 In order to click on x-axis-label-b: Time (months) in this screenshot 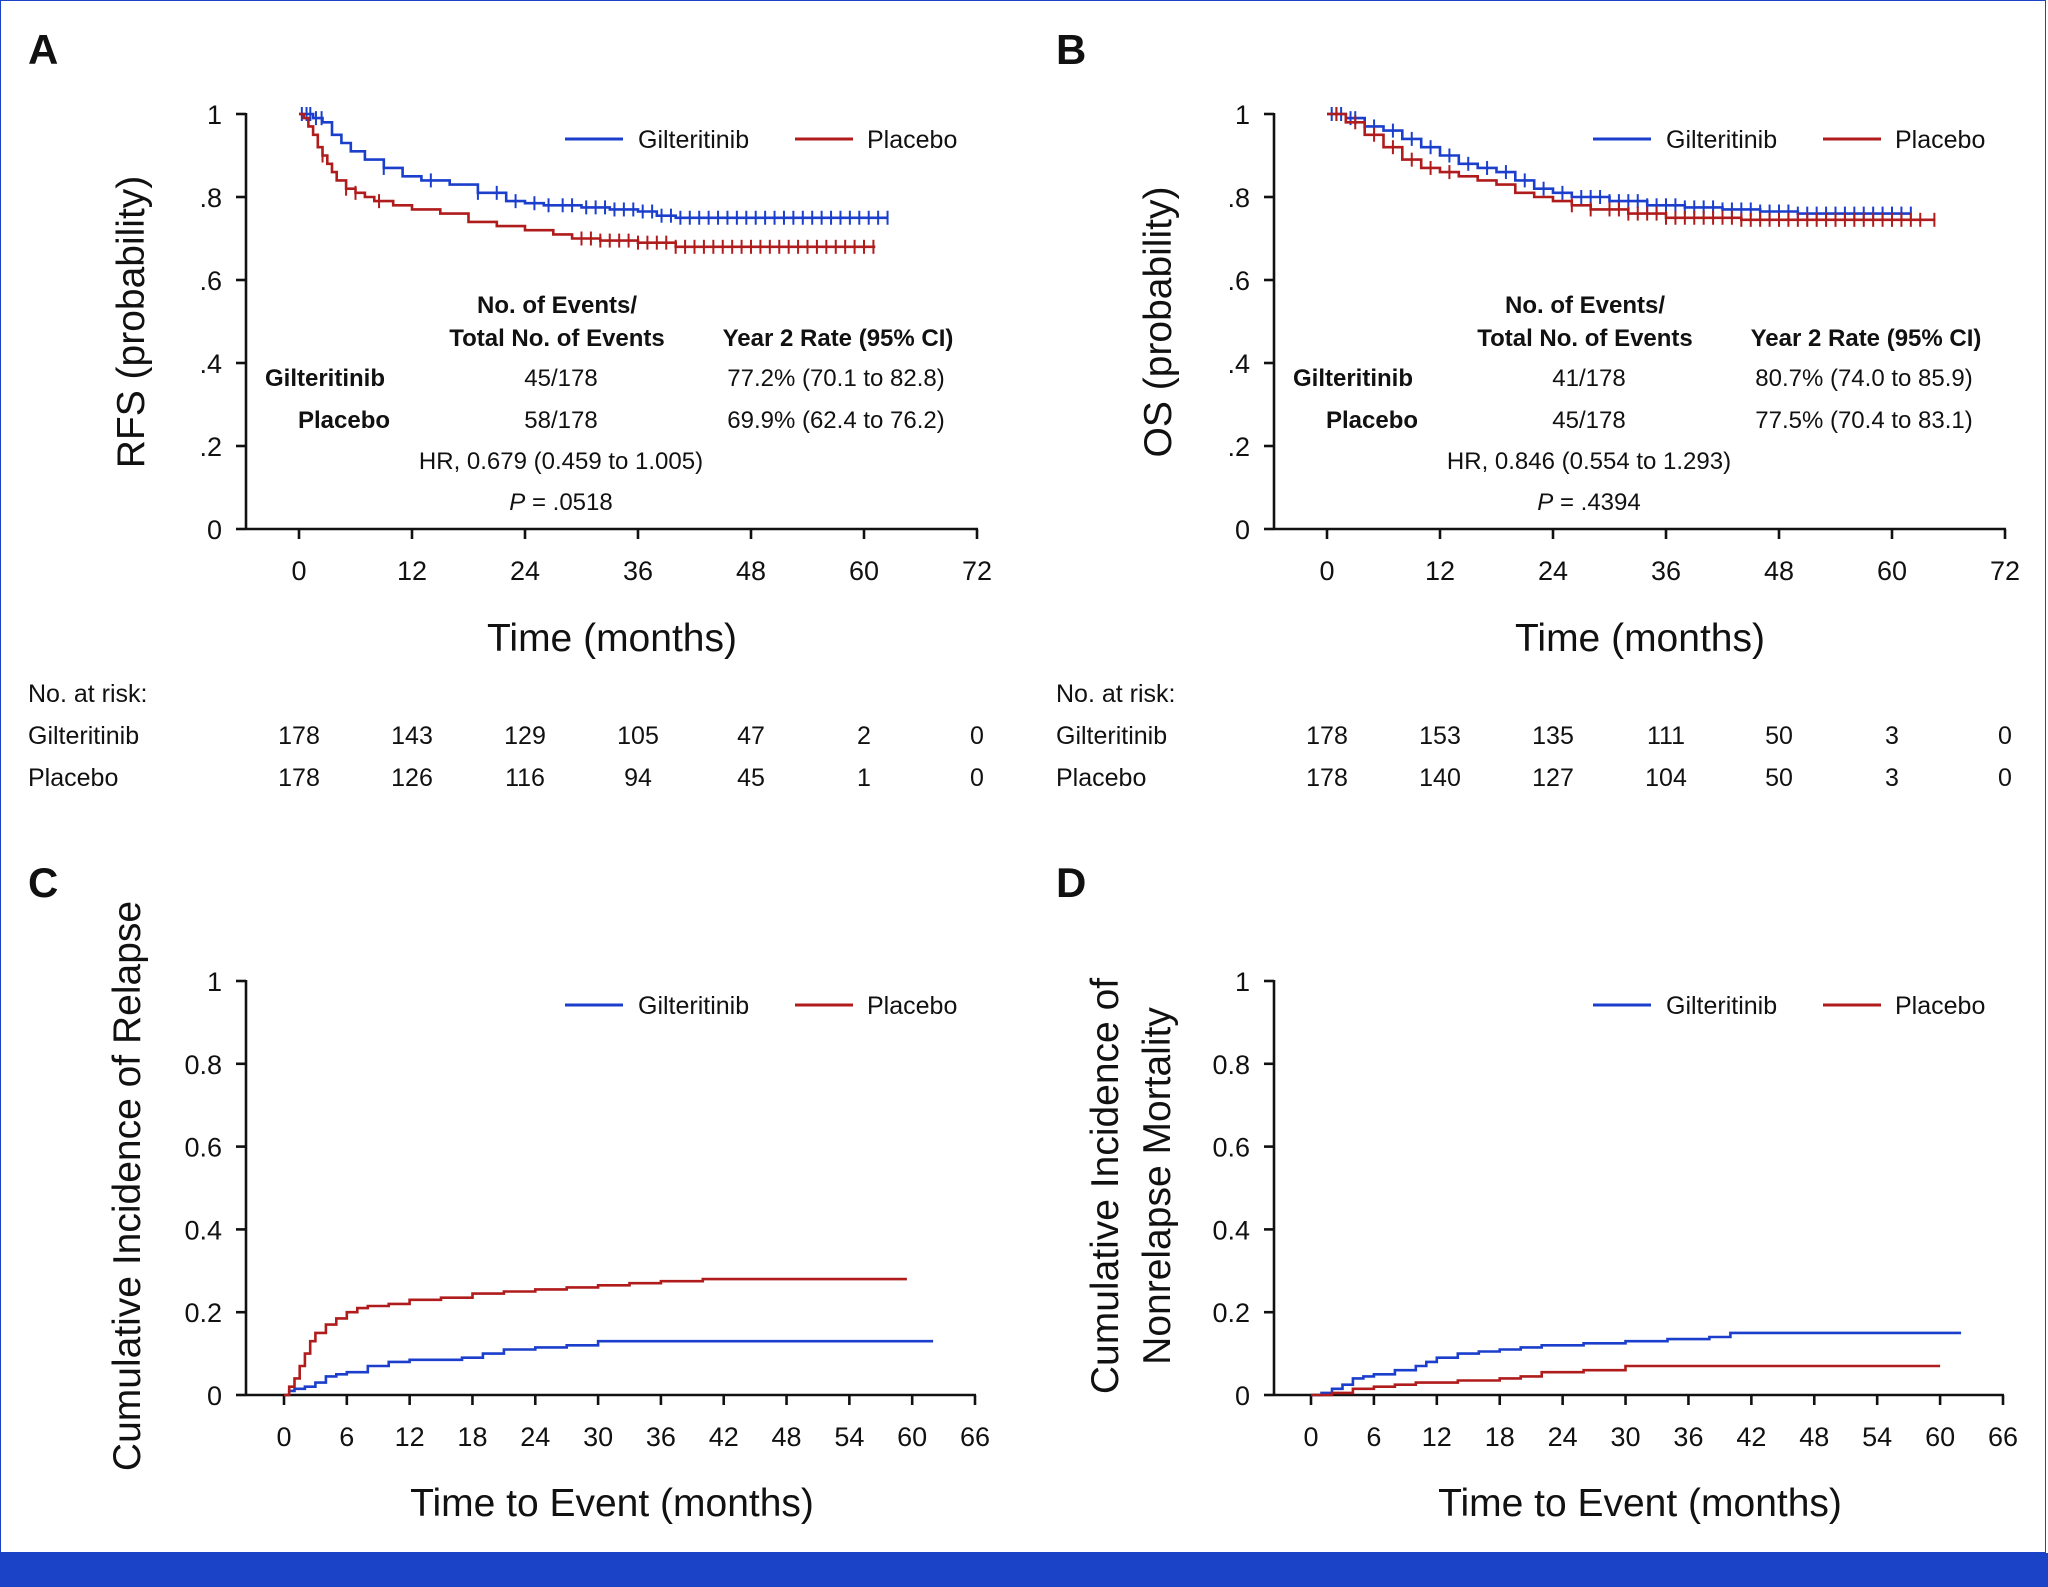, I will do `click(1640, 638)`.